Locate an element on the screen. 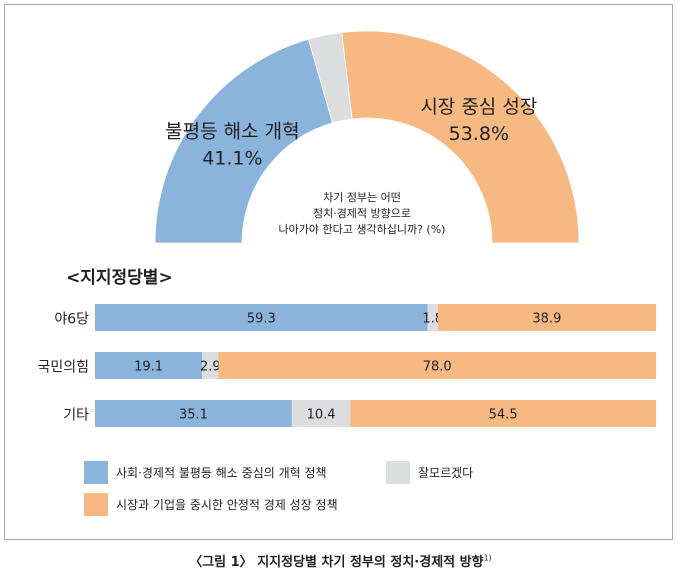 This screenshot has height=581, width=681. bar-category-label-2: 기타 is located at coordinates (76, 416).